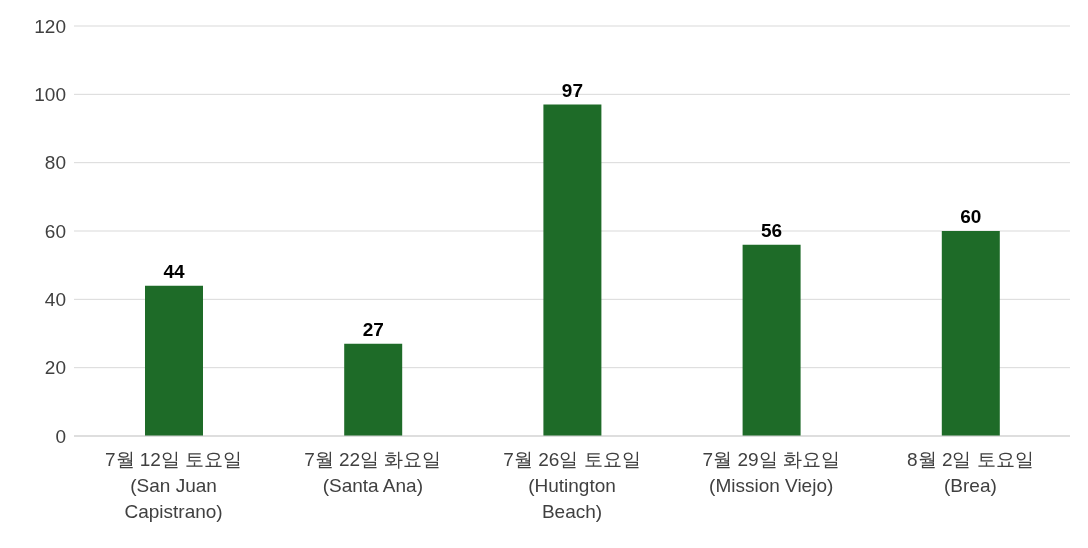 The width and height of the screenshot is (1088, 548). I want to click on data-label: 97, so click(572, 90).